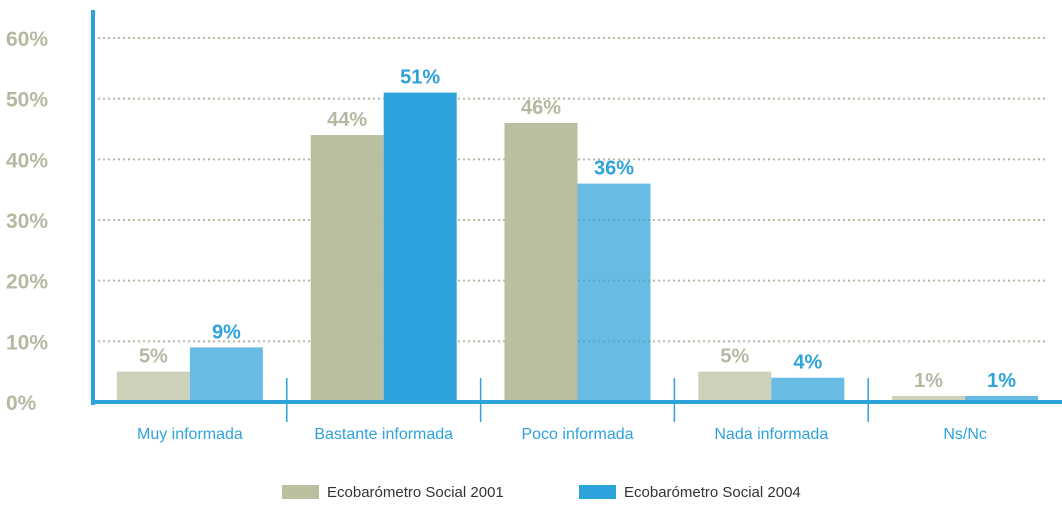 The width and height of the screenshot is (1062, 505). I want to click on legend-item: Ecobarómetro Social 2004, so click(690, 492).